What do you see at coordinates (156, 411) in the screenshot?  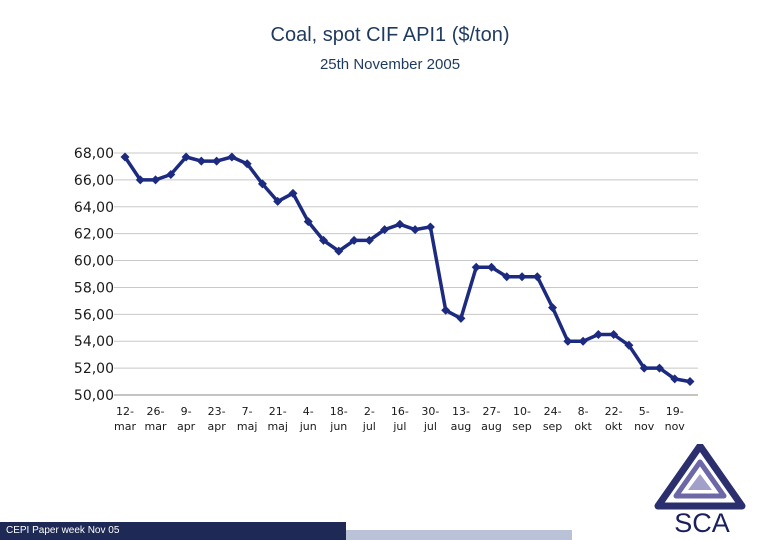 I see `x-tick-label: 26-` at bounding box center [156, 411].